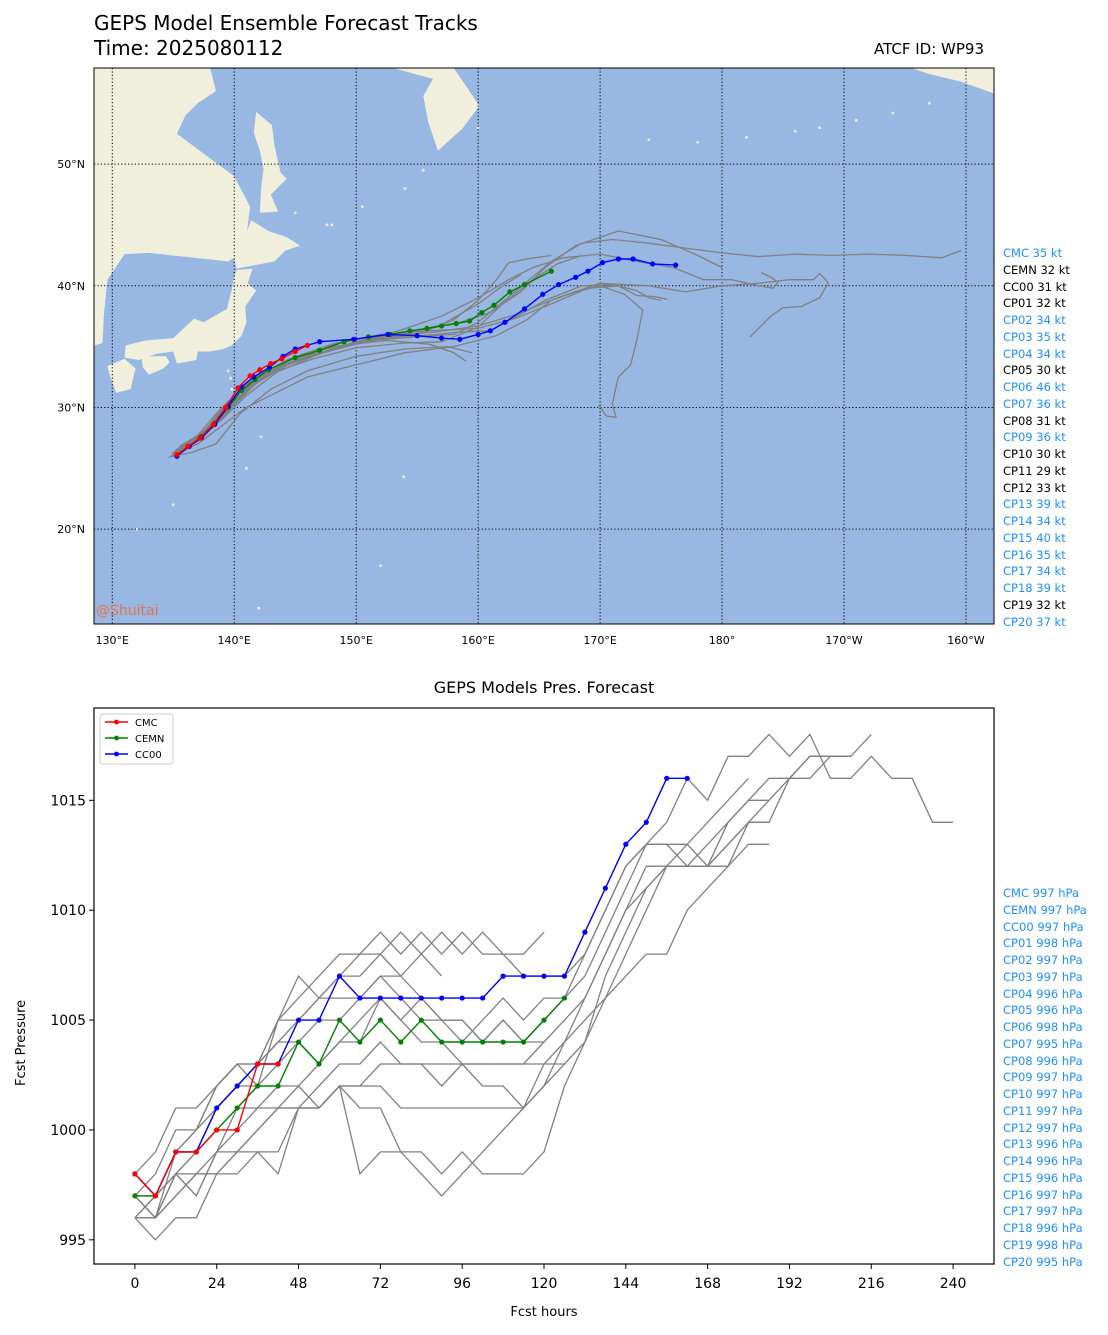  Describe the element at coordinates (1043, 1211) in the screenshot. I see `pressure-list-item: CP17 997 hPa` at that location.